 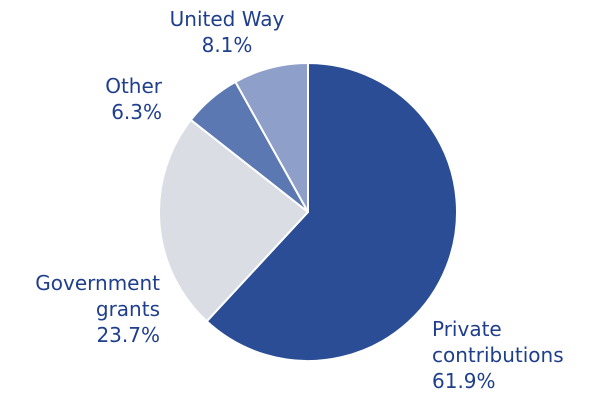 I want to click on slice-name-line: Government, so click(x=97, y=283).